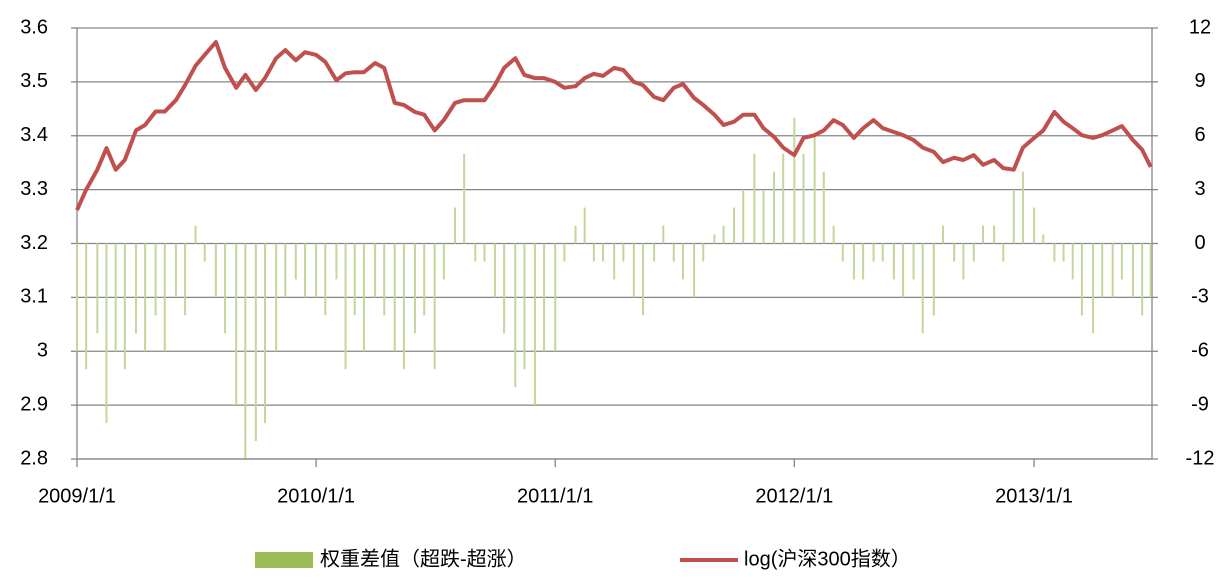 The width and height of the screenshot is (1227, 587). I want to click on y2-tick-label: -6, so click(1200, 351).